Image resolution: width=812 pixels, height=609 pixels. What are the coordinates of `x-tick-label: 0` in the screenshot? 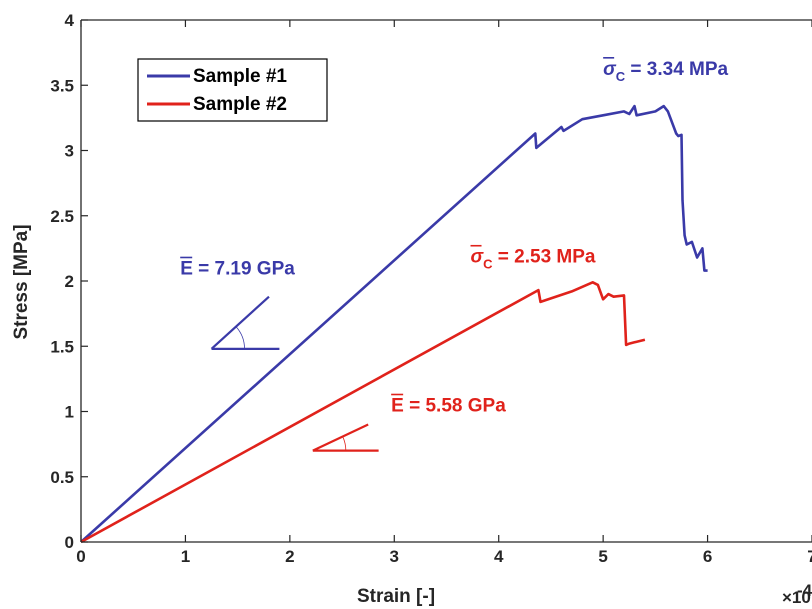 It's located at (80, 556).